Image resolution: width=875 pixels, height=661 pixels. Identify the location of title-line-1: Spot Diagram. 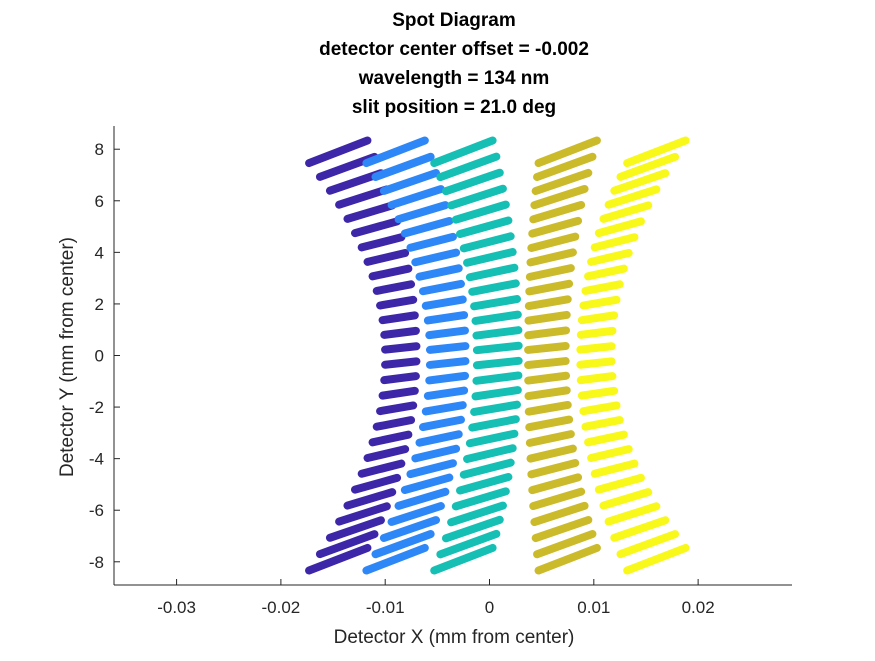
(454, 20).